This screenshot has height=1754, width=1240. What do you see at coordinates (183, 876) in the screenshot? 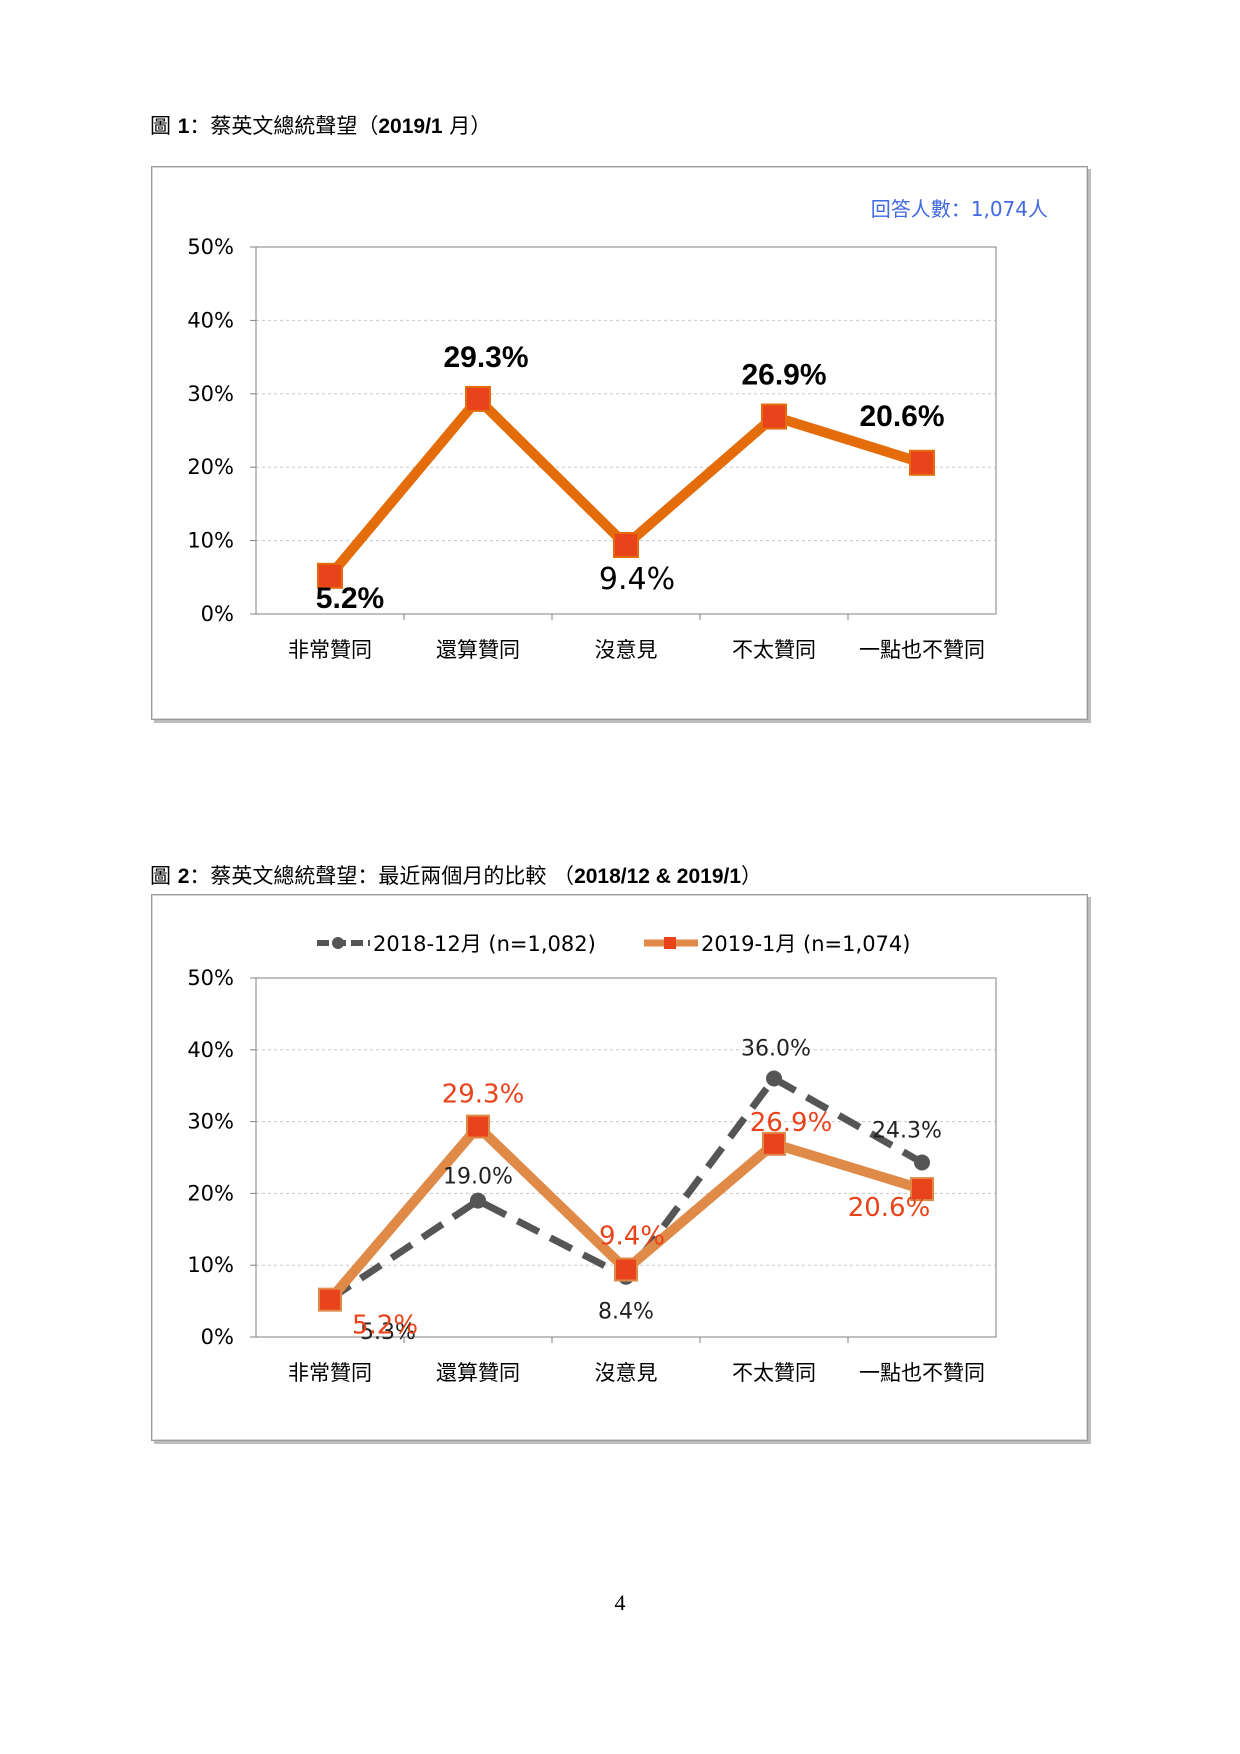
I see `caption-number: 2` at bounding box center [183, 876].